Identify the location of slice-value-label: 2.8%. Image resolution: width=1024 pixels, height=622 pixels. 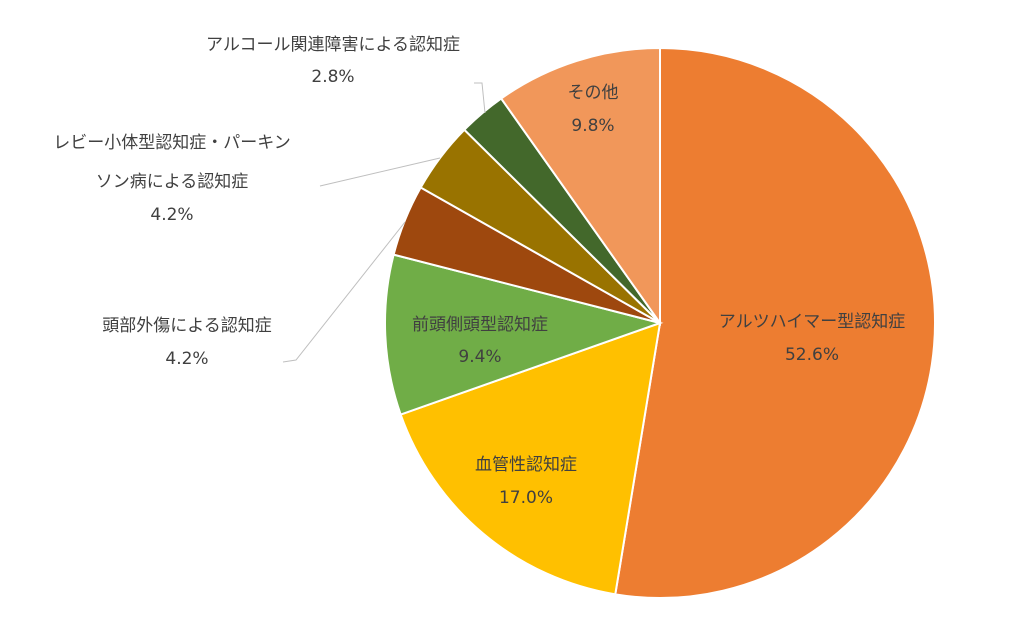
(332, 77).